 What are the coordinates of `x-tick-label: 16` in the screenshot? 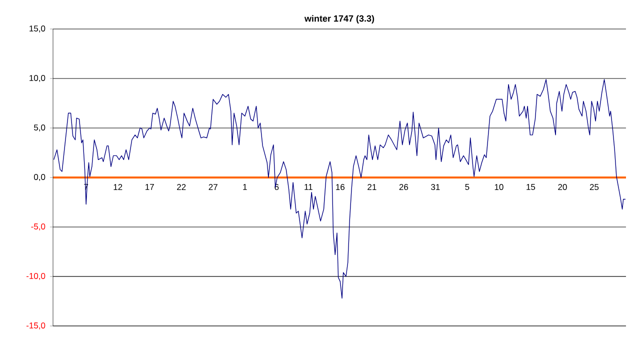 It's located at (340, 187).